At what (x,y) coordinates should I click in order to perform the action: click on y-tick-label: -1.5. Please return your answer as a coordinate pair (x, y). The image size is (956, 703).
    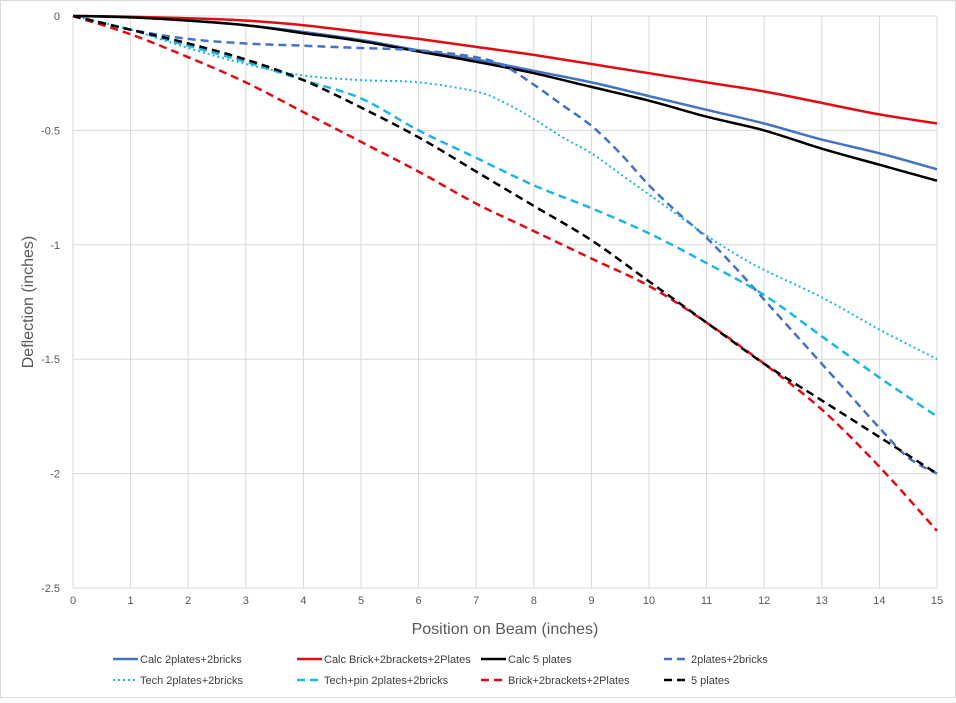
    Looking at the image, I should click on (50, 360).